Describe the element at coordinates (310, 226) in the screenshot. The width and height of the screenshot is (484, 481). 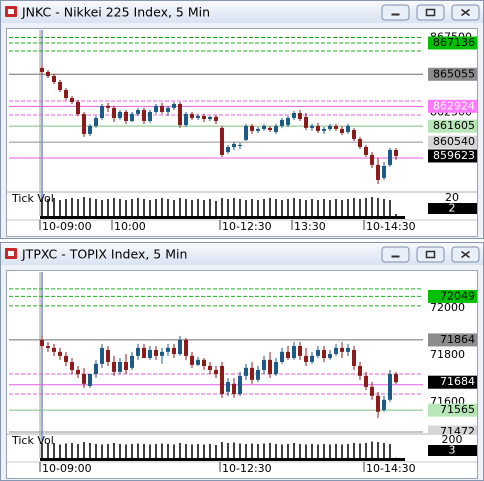
I see `x-tick-label: 13:30` at that location.